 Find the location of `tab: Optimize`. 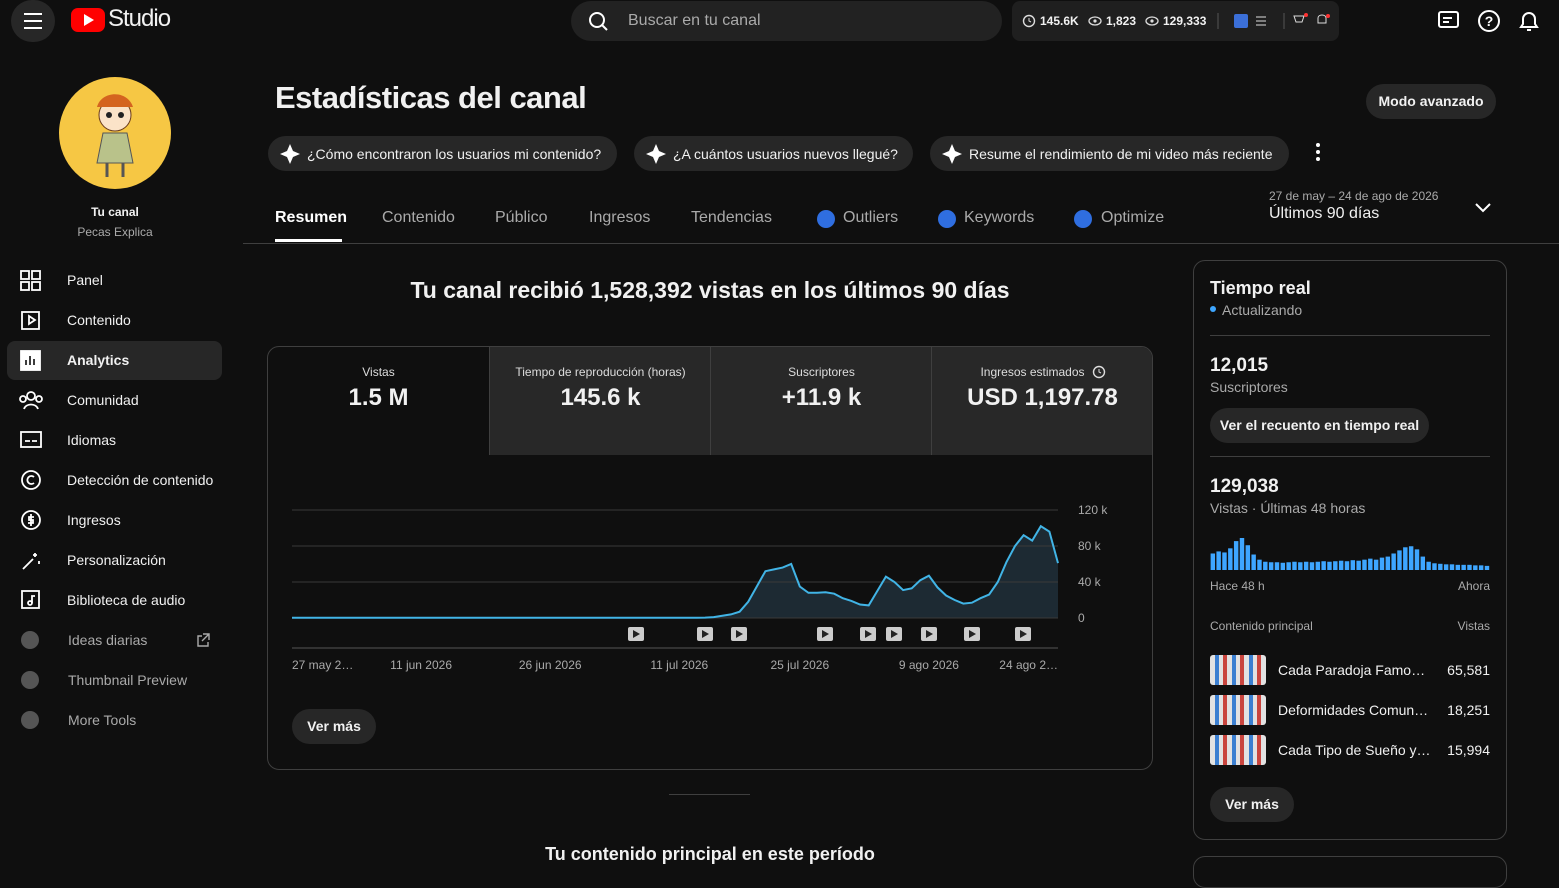

tab: Optimize is located at coordinates (1133, 217).